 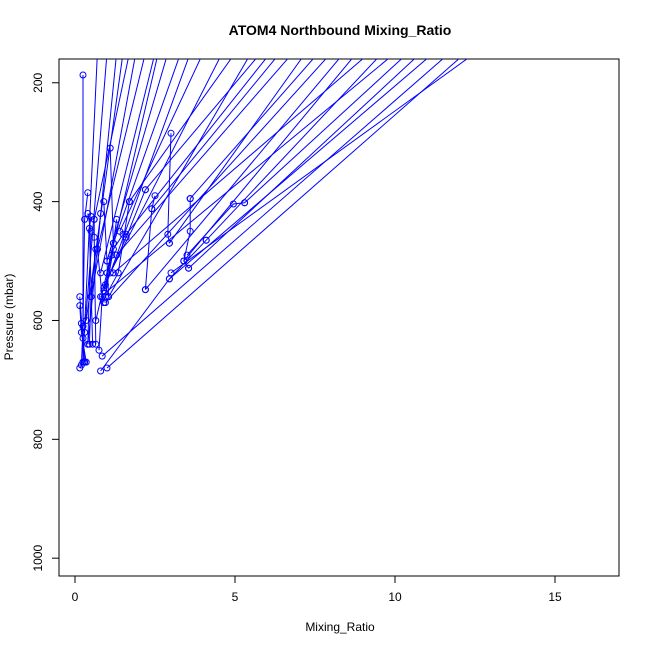 I want to click on x-tick-label: 10, so click(x=395, y=597).